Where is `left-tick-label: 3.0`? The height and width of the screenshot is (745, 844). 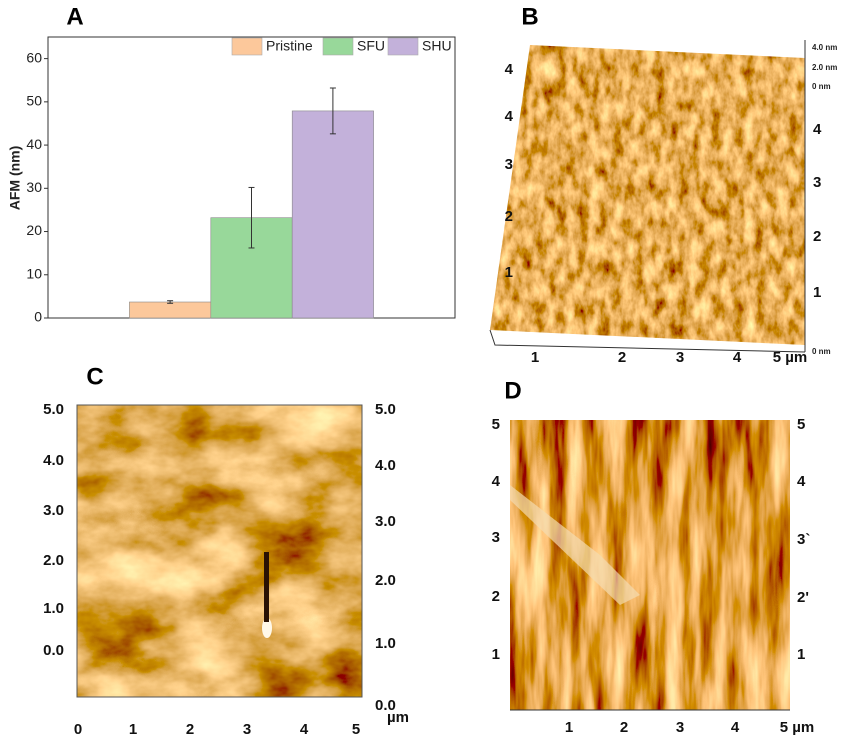 left-tick-label: 3.0 is located at coordinates (53, 510).